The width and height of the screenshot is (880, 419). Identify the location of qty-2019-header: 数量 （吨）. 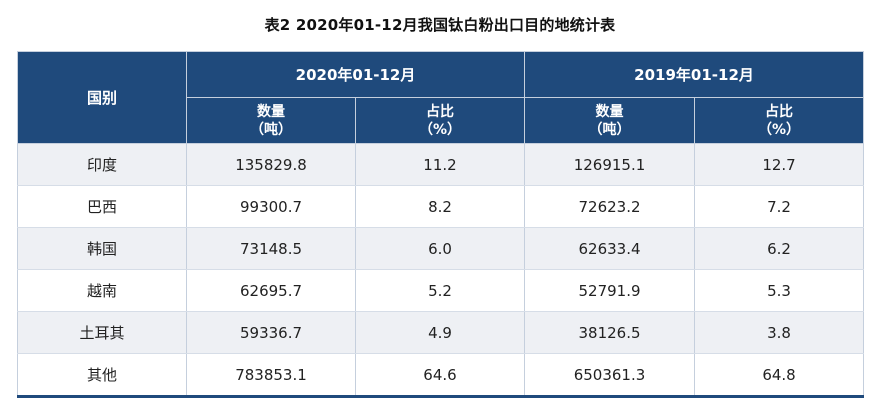
(610, 120).